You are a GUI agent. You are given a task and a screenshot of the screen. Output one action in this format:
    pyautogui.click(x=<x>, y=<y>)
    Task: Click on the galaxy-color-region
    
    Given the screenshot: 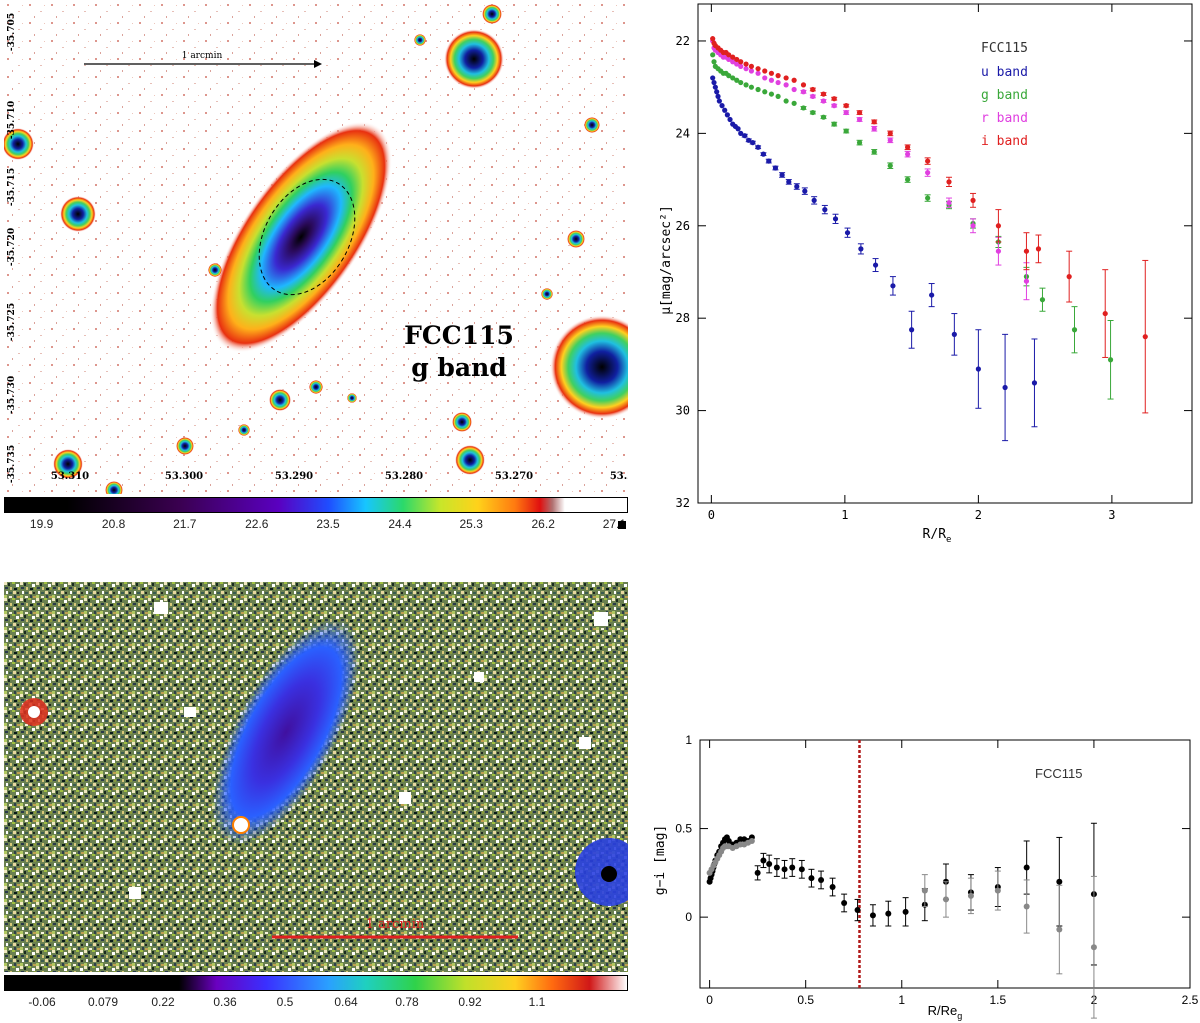 What is the action you would take?
    pyautogui.click(x=286, y=732)
    